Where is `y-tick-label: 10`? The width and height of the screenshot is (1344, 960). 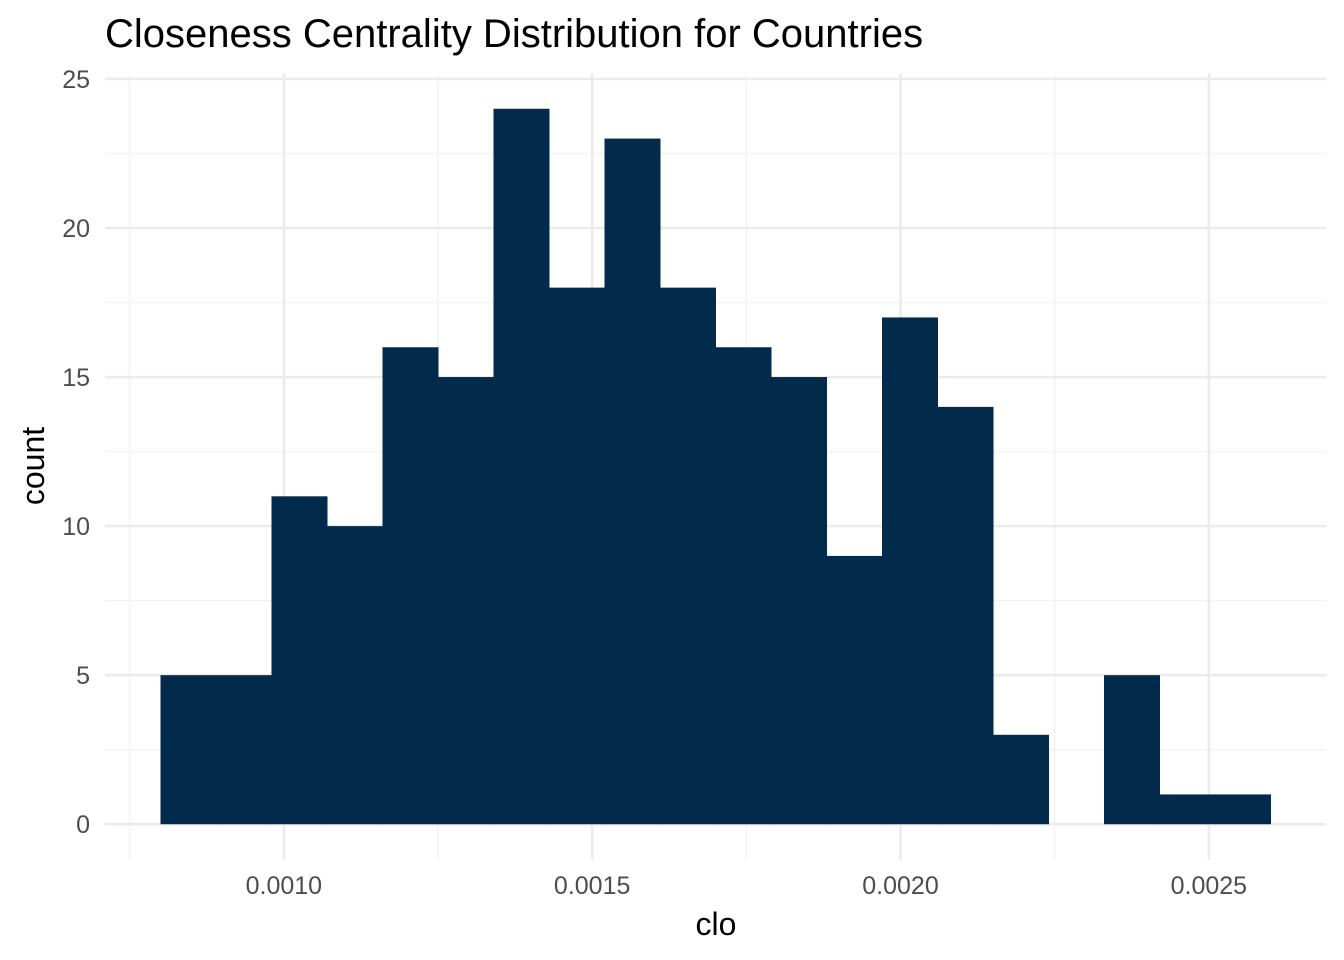
y-tick-label: 10 is located at coordinates (76, 527).